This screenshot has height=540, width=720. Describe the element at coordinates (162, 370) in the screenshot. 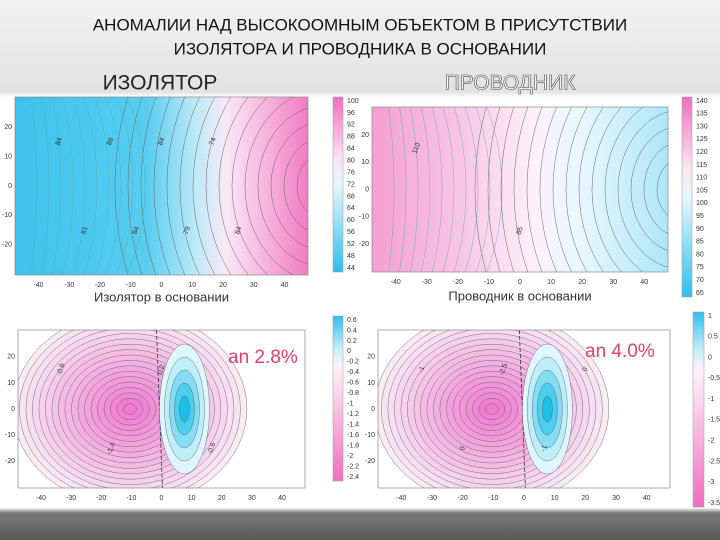

I see `contour-label: 0.2` at that location.